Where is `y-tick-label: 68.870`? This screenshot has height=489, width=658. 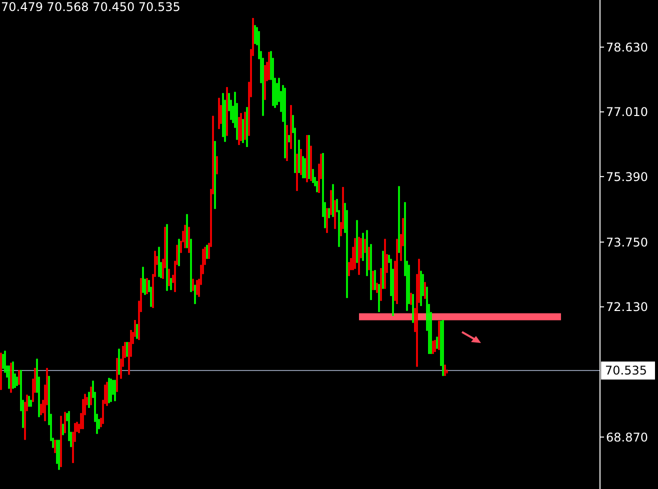 y-tick-label: 68.870 is located at coordinates (627, 437).